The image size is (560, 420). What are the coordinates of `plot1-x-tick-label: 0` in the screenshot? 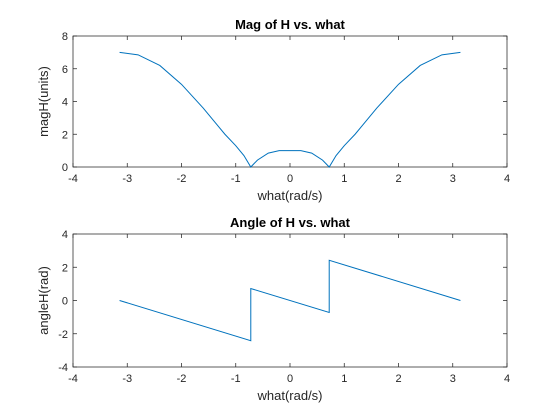 It's located at (290, 179).